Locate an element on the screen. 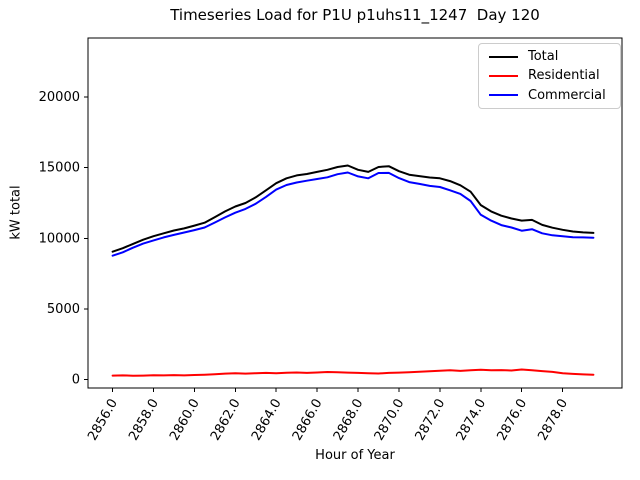  series-line-residential is located at coordinates (353, 372).